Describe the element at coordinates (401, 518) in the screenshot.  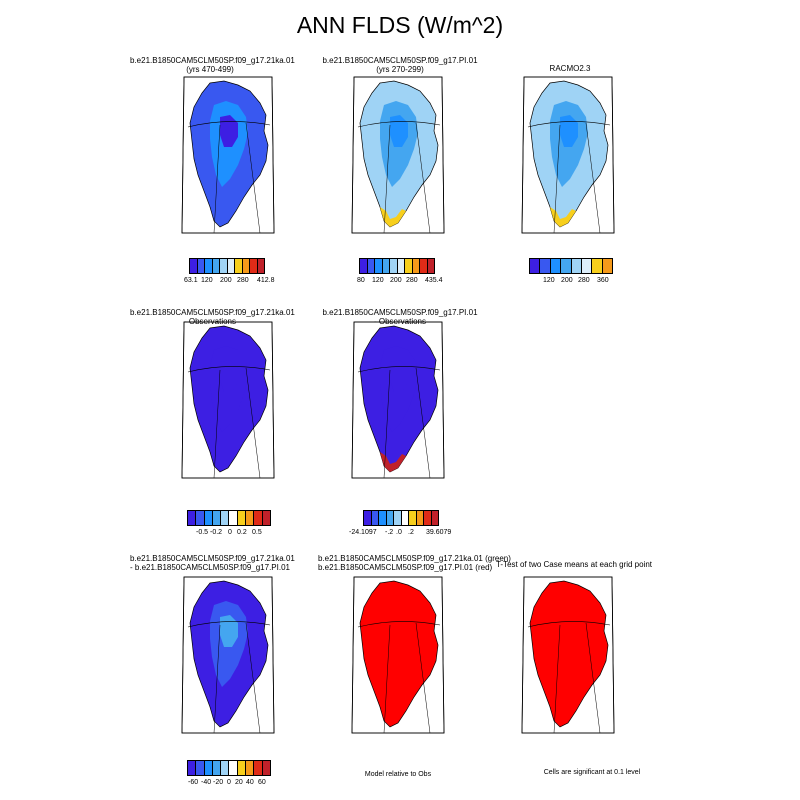
I see `labelbar-p5` at that location.